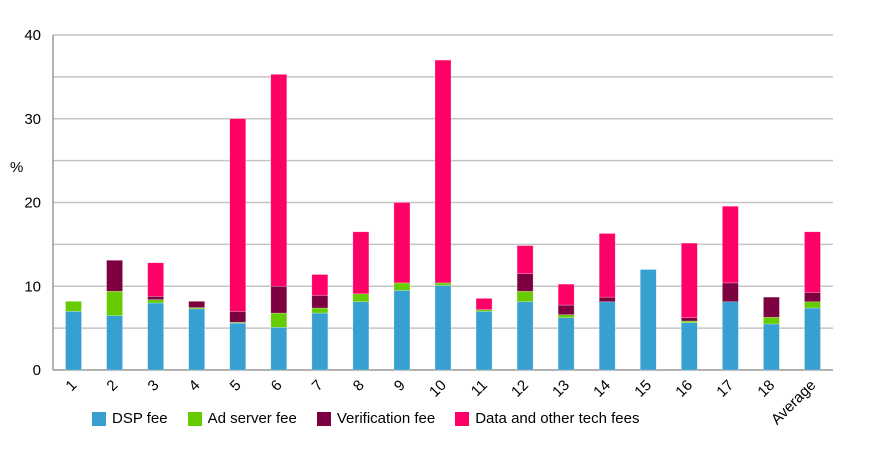  I want to click on x-tick-label: 2, so click(112, 386).